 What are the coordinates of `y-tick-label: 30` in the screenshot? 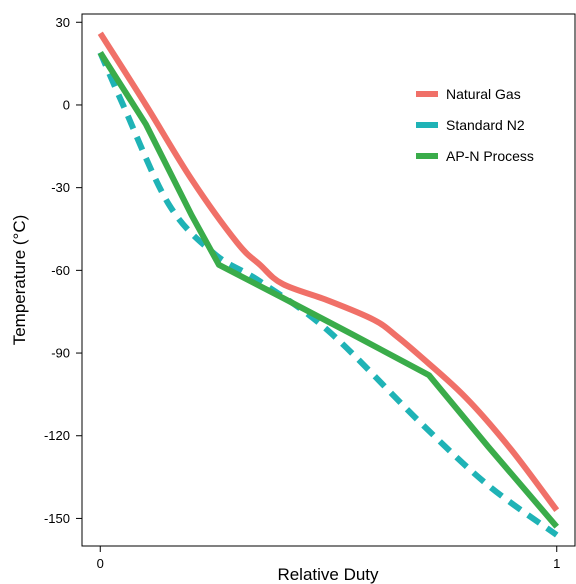 It's located at (63, 22).